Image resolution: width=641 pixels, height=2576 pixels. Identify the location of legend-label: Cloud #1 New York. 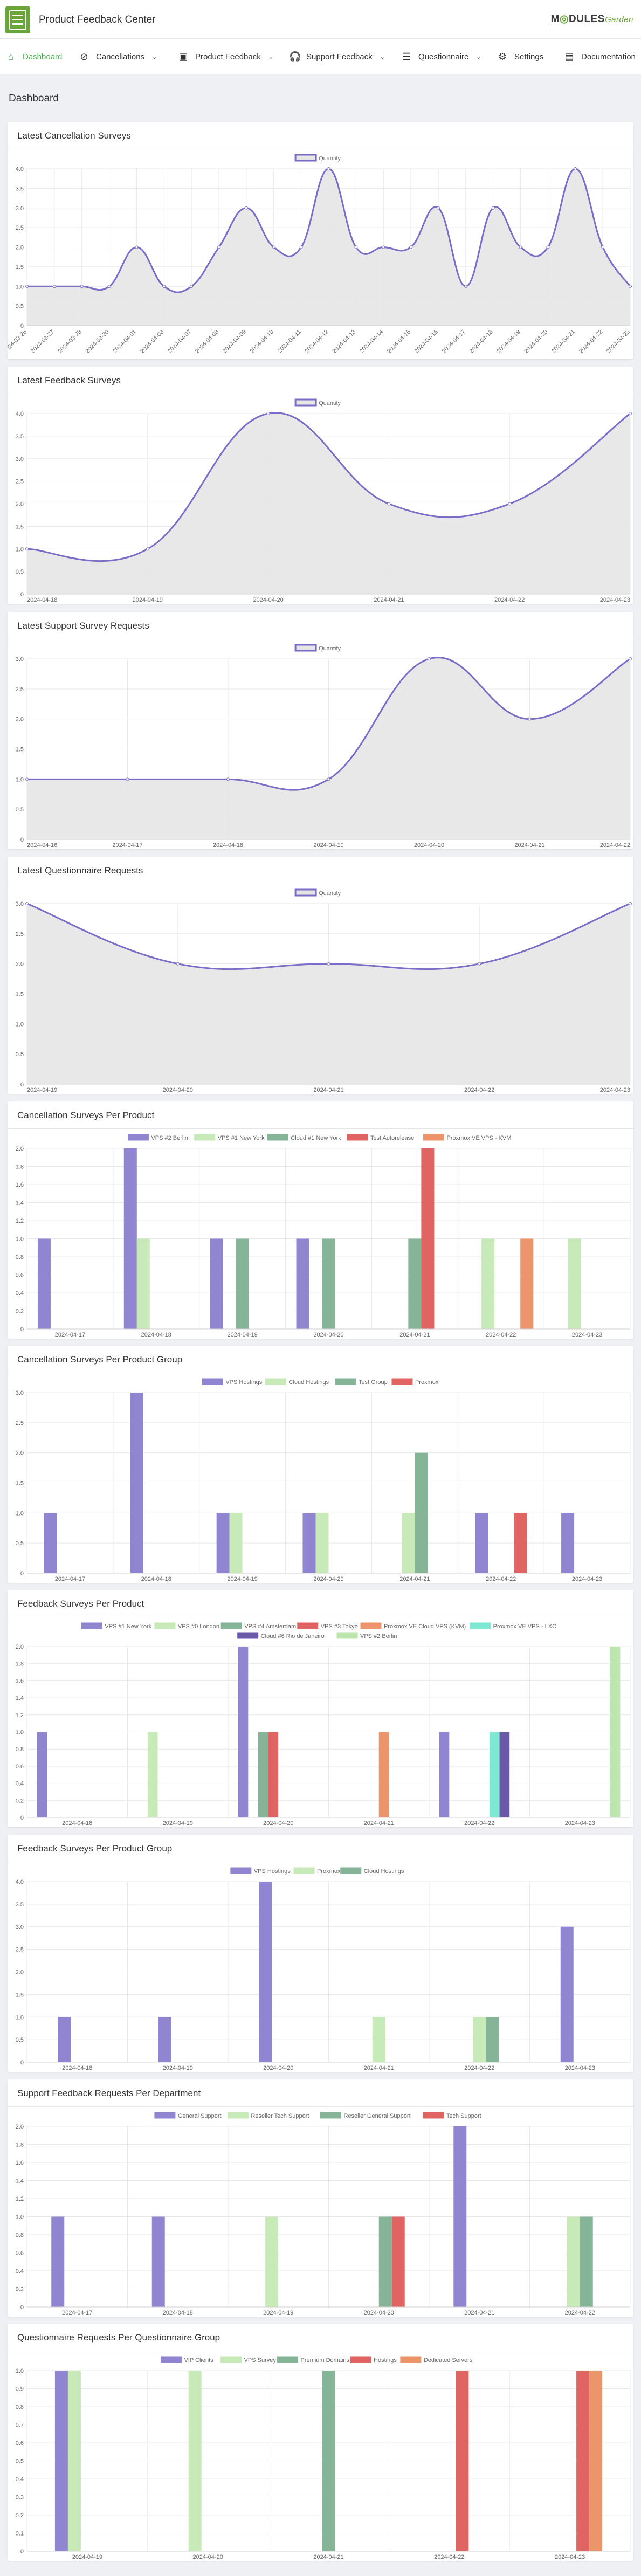
(316, 1138).